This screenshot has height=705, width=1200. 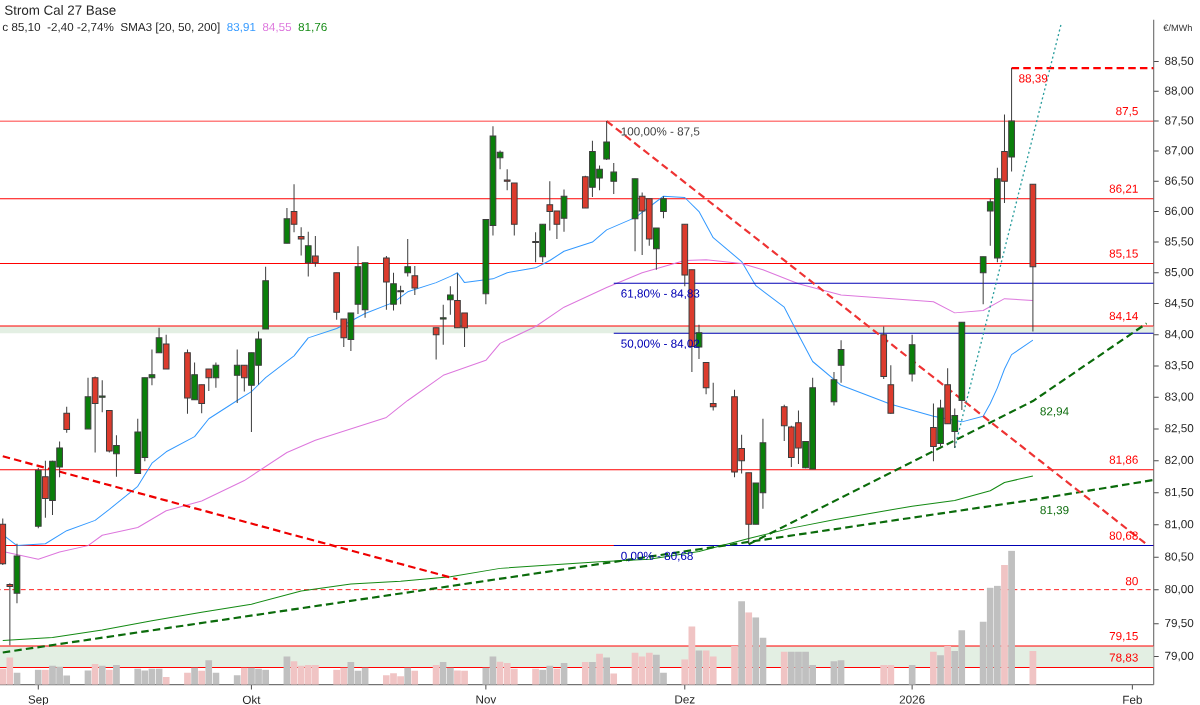 I want to click on y-tick-label: 86,00, so click(x=1179, y=211).